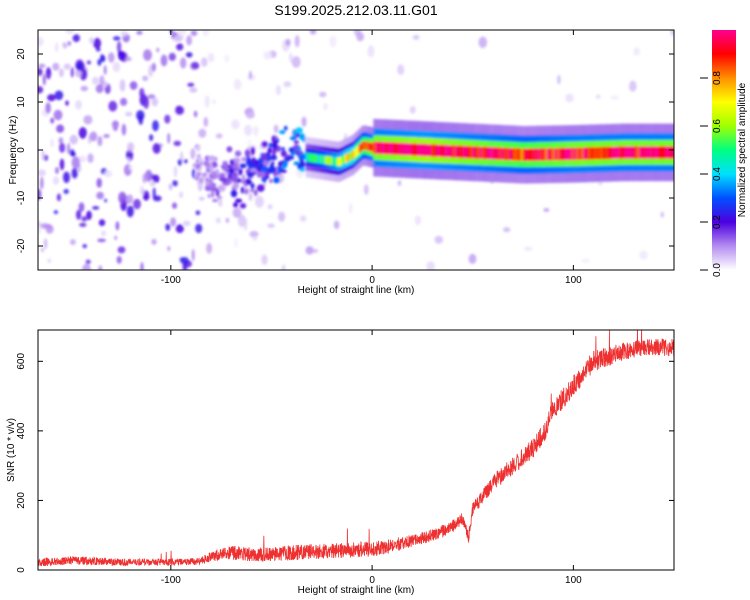  What do you see at coordinates (21, 570) in the screenshot?
I see `y-tick-label: 0` at bounding box center [21, 570].